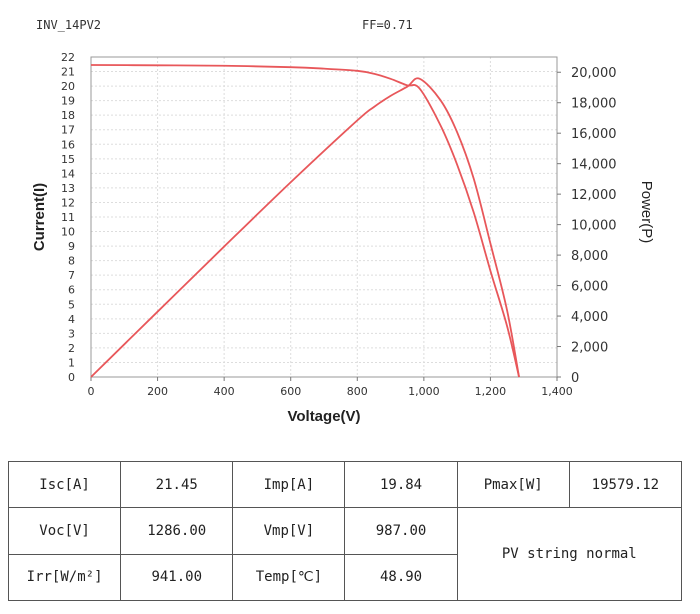 The width and height of the screenshot is (700, 614). What do you see at coordinates (401, 531) in the screenshot?
I see `vmp-value: 987.00` at bounding box center [401, 531].